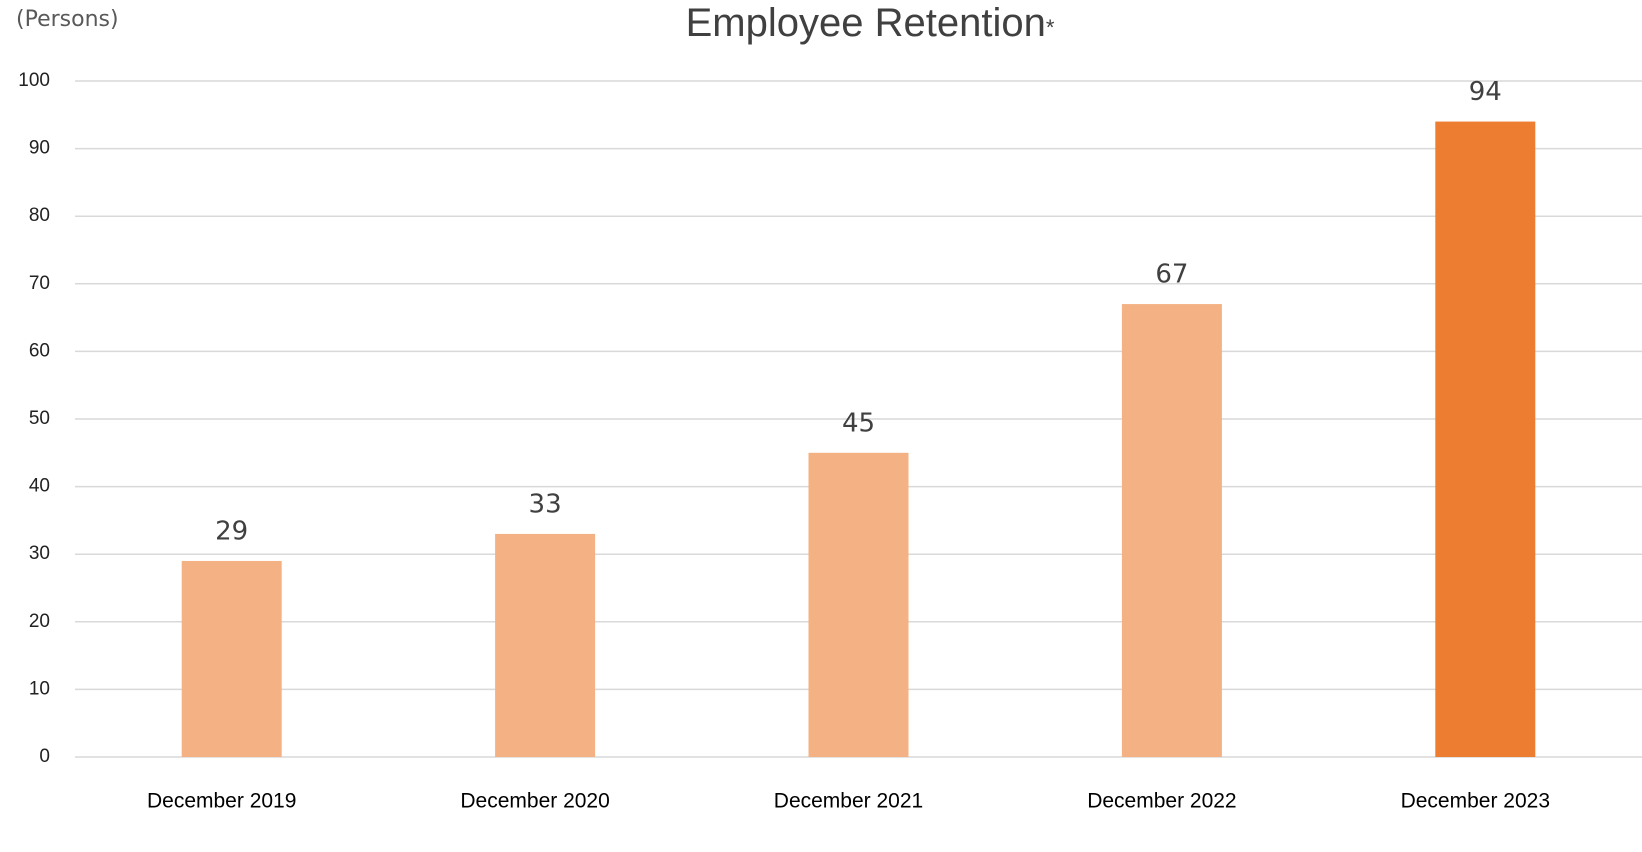 The height and width of the screenshot is (852, 1642). Describe the element at coordinates (1171, 275) in the screenshot. I see `data-label: 67` at that location.